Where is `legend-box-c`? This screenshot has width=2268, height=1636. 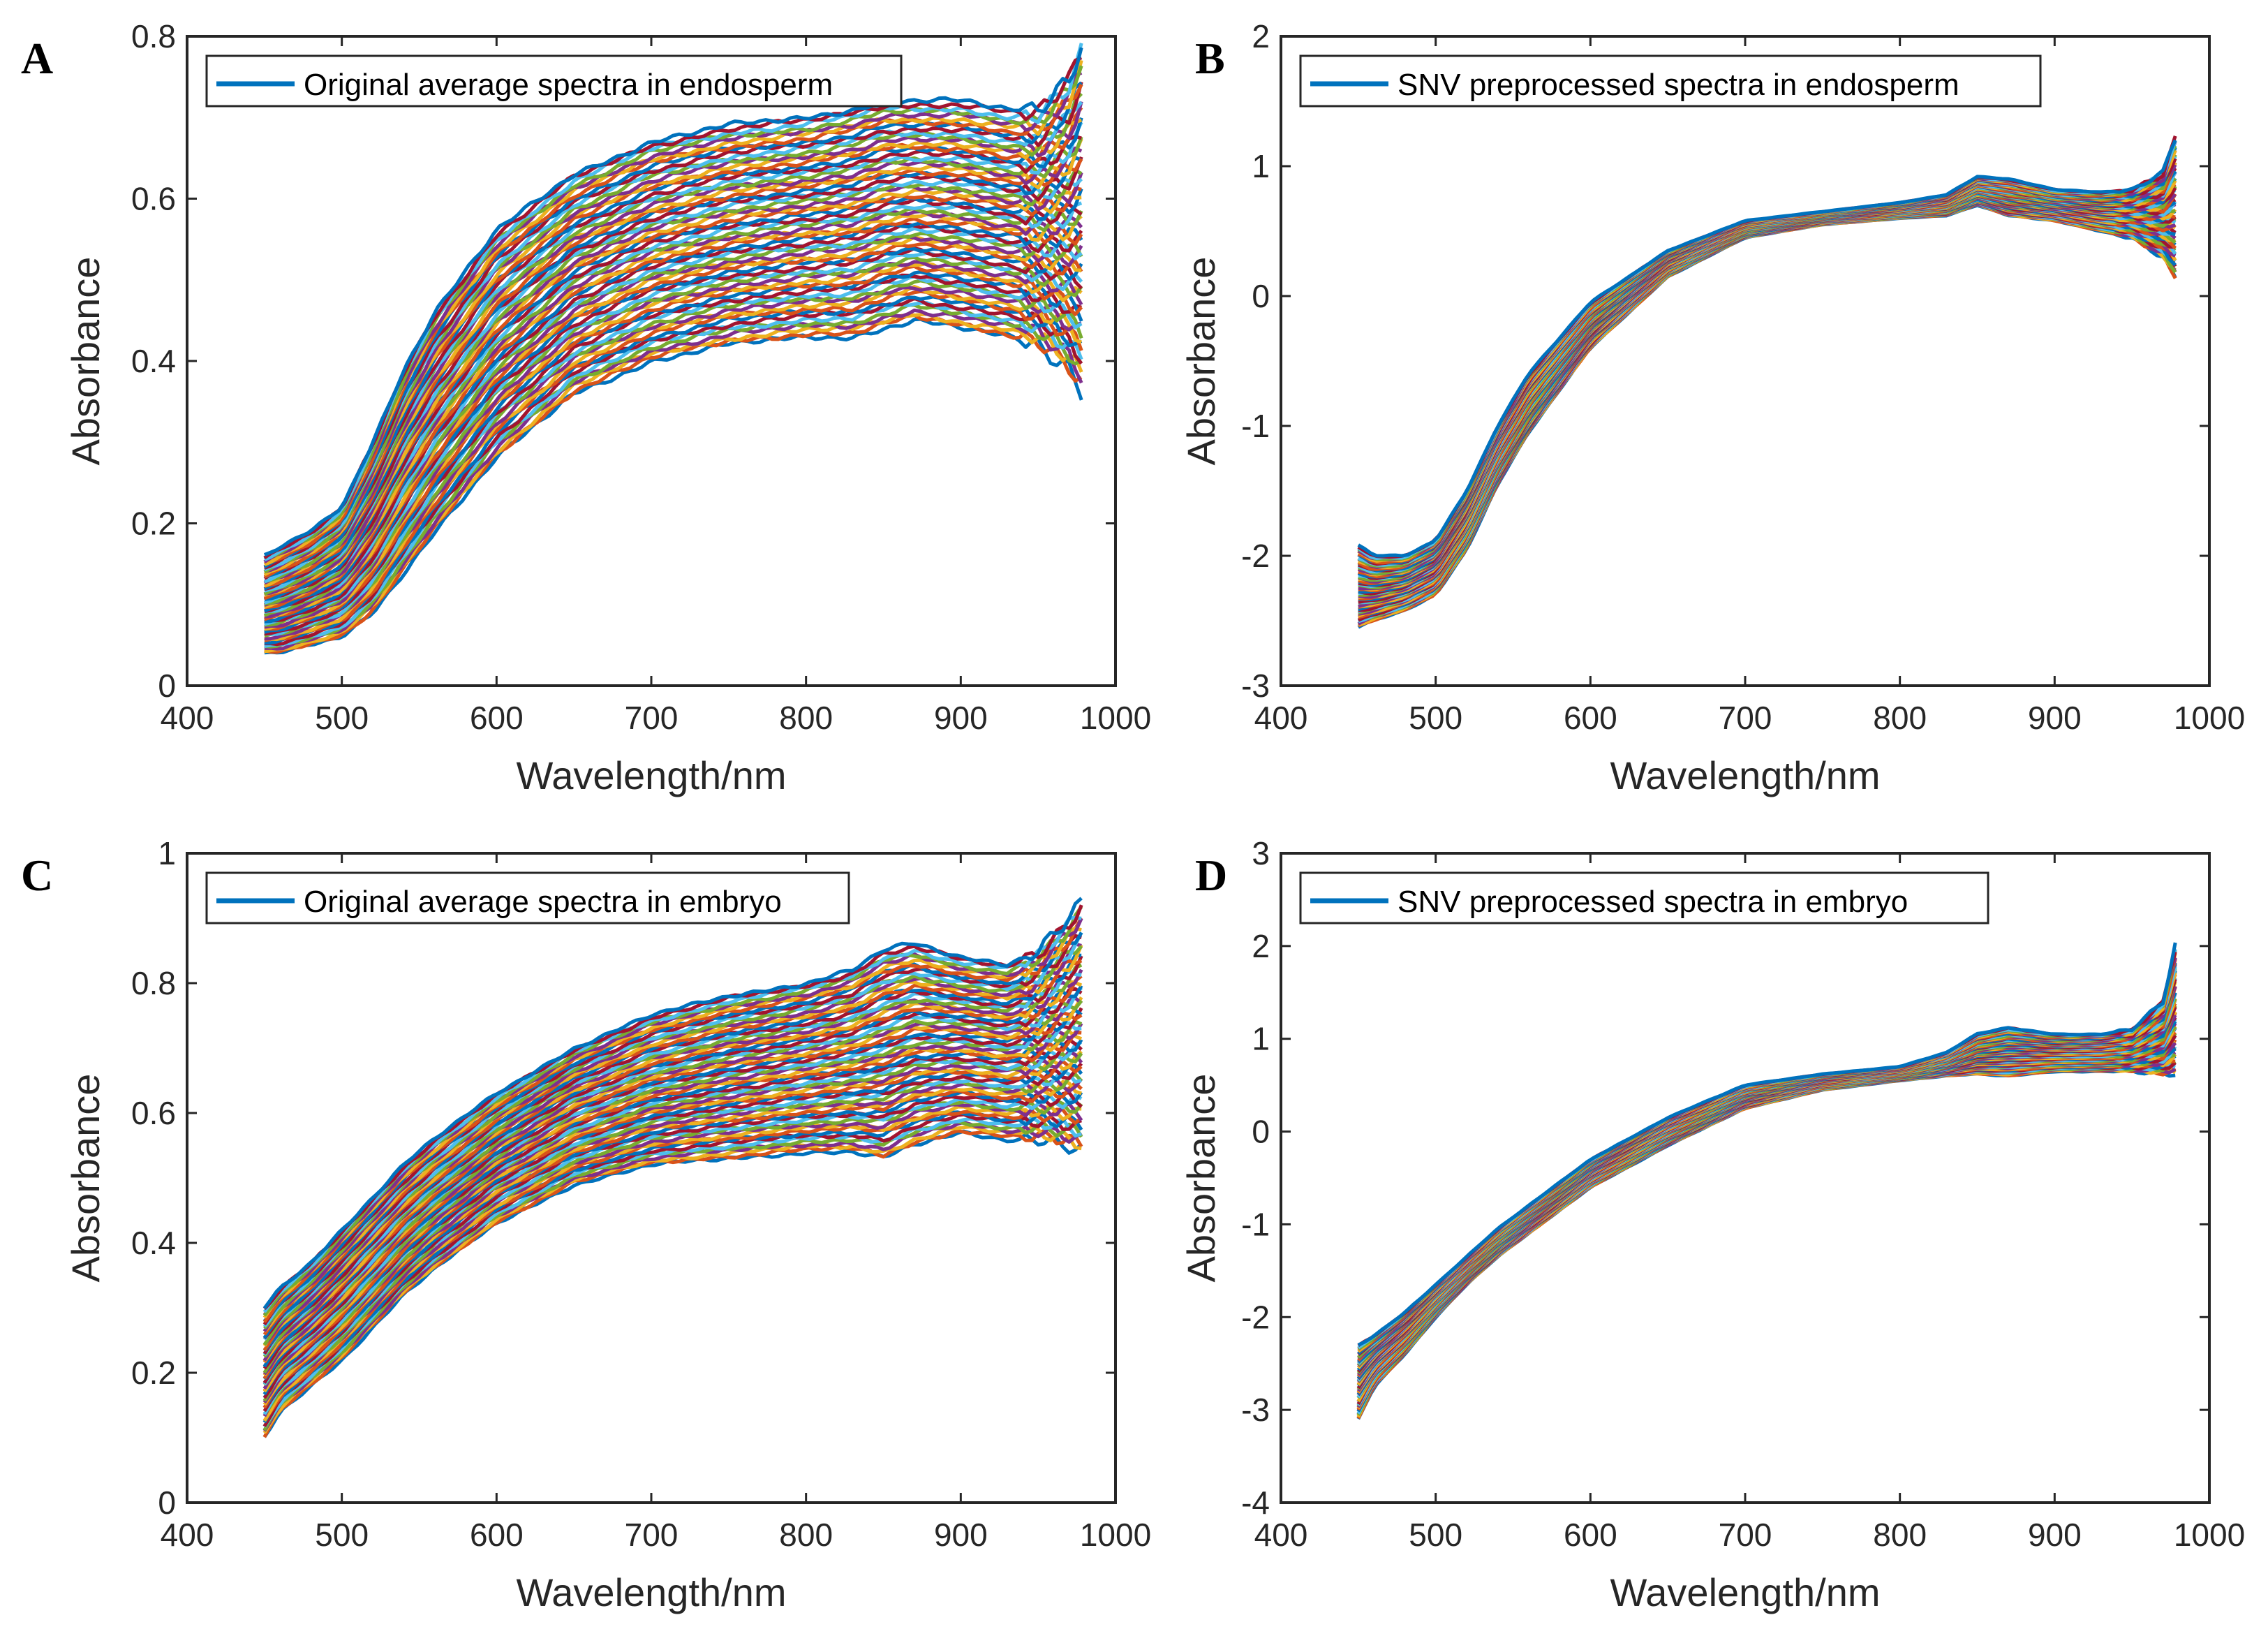
legend-box-c is located at coordinates (527, 897).